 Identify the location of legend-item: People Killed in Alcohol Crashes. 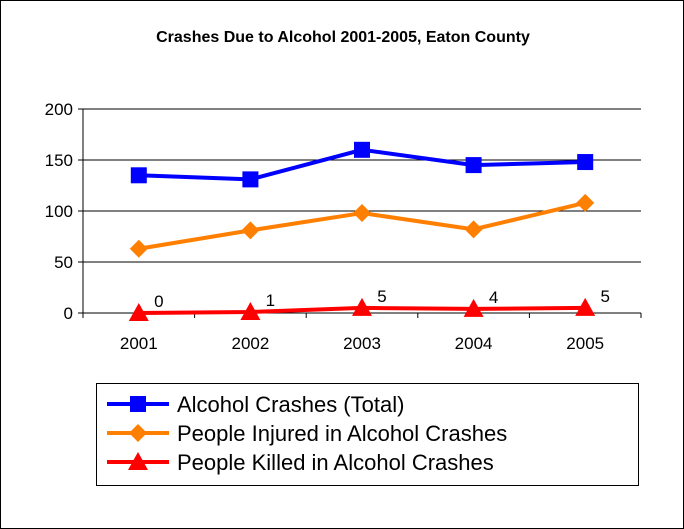
(367, 461).